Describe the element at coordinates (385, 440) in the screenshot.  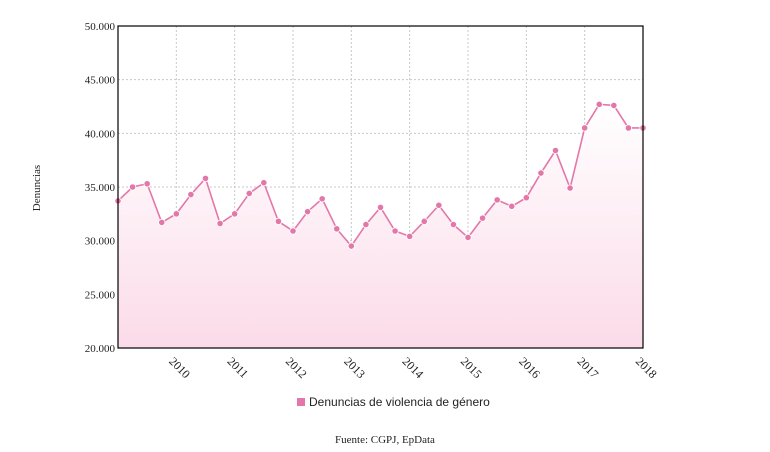
I see `source-note: Fuente: CGPJ, EpData` at that location.